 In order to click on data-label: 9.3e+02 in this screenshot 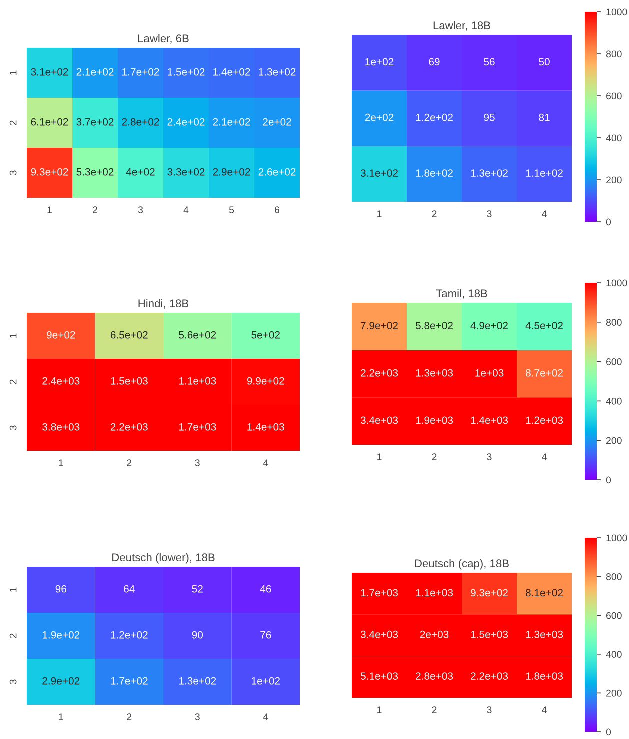, I will do `click(489, 593)`.